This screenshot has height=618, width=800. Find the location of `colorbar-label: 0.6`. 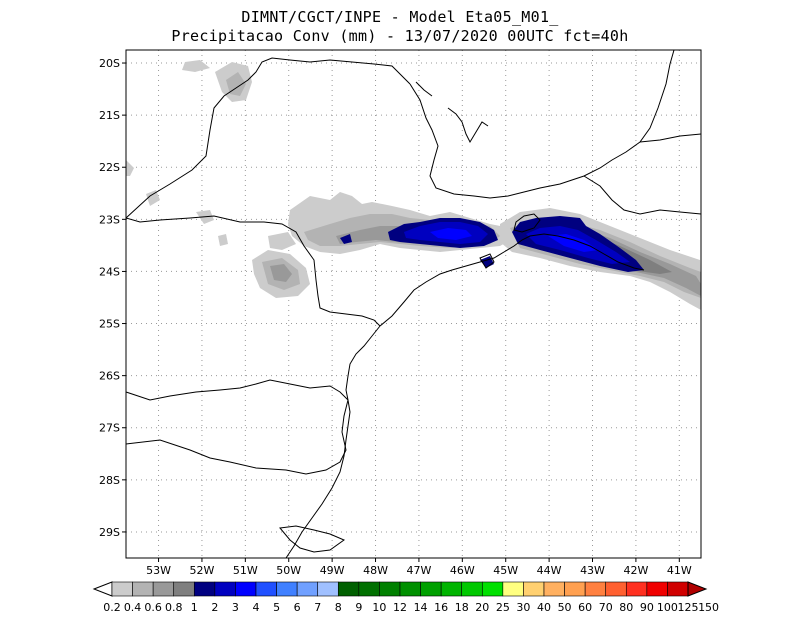

colorbar-label: 0.6 is located at coordinates (153, 607).